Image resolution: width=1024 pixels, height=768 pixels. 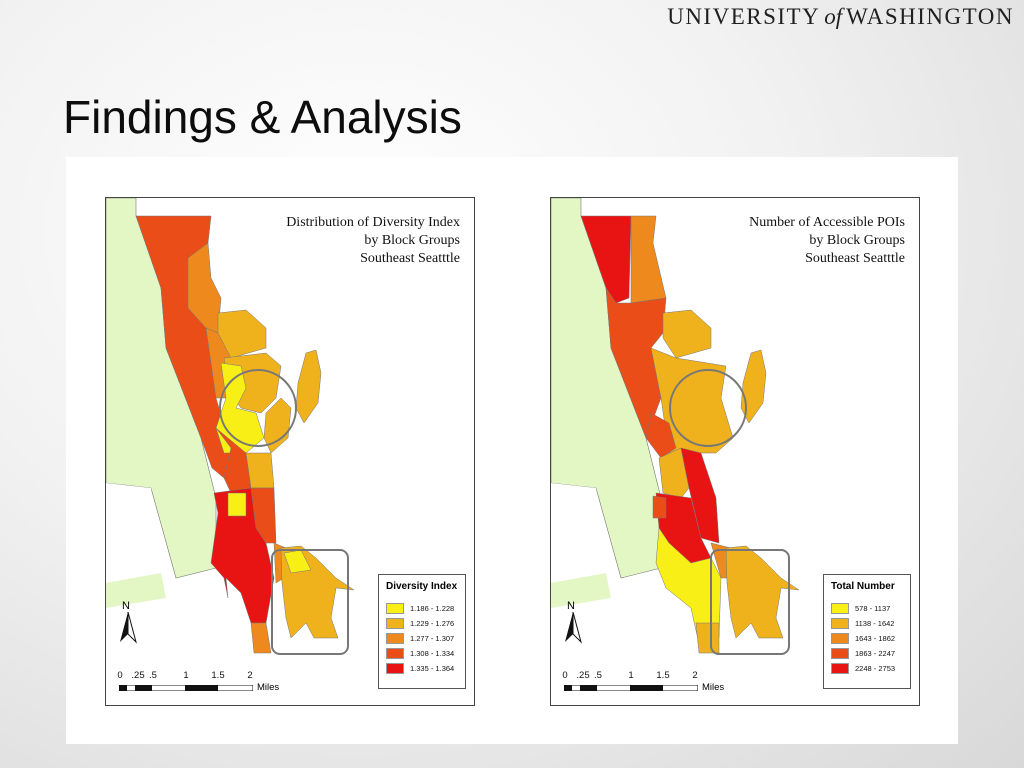 I want to click on region-mid-west-red, so click(x=661, y=435).